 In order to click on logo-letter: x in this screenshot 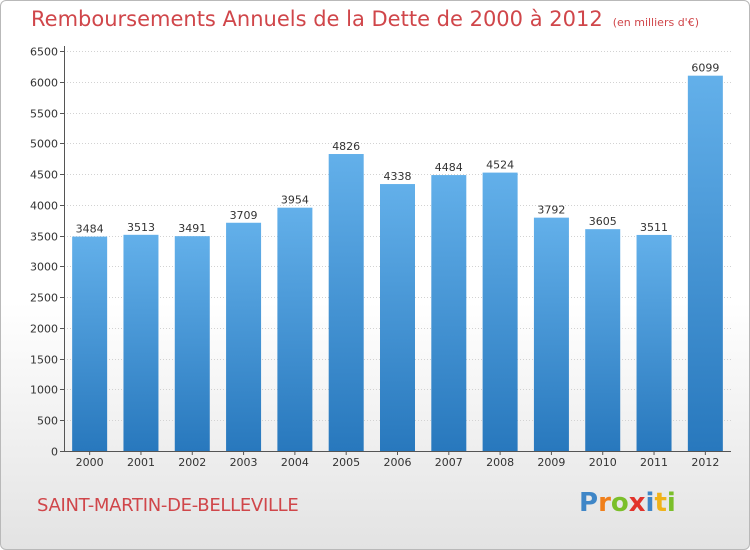, I will do `click(637, 503)`.